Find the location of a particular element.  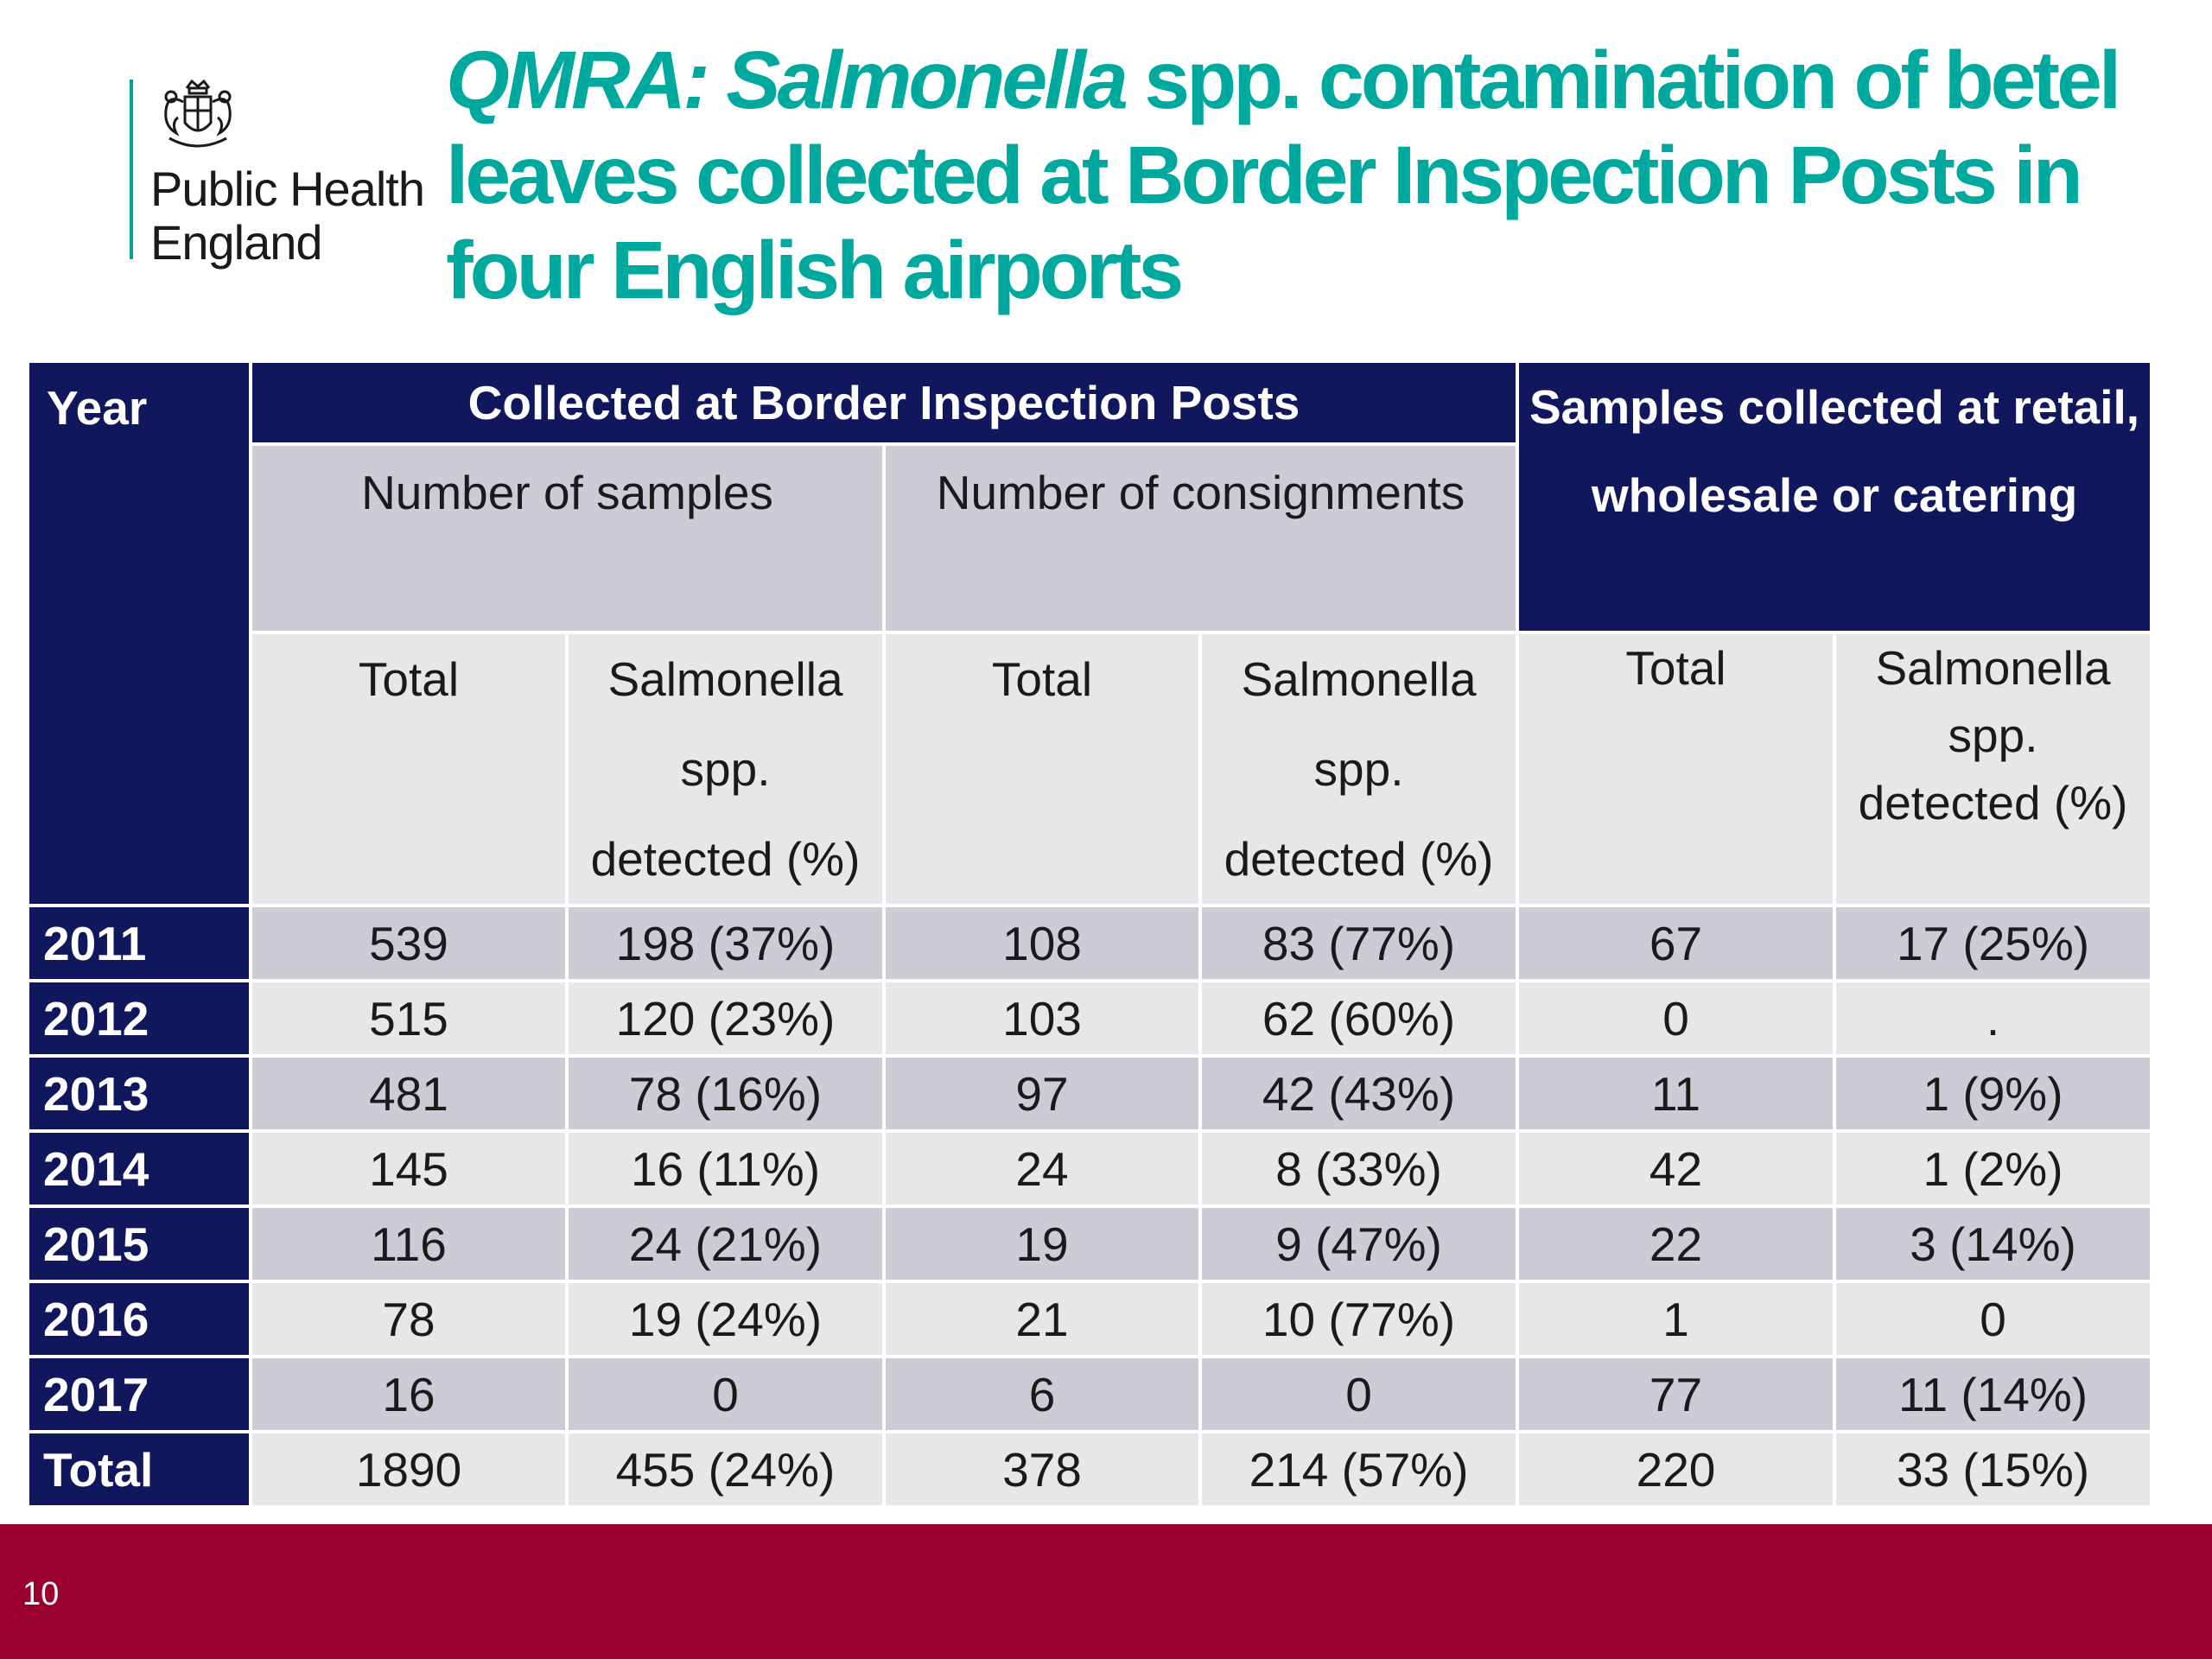

table-row: 2014 145 16 (11%) 24 8 (33%) 42 1 (2%) is located at coordinates (1090, 1168).